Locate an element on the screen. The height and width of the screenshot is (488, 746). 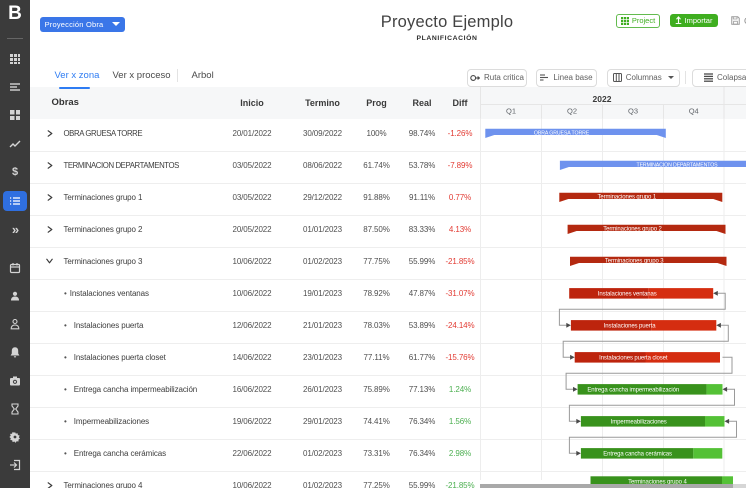
svg-text: Terminaciones grupo 4 is located at coordinates (657, 483).